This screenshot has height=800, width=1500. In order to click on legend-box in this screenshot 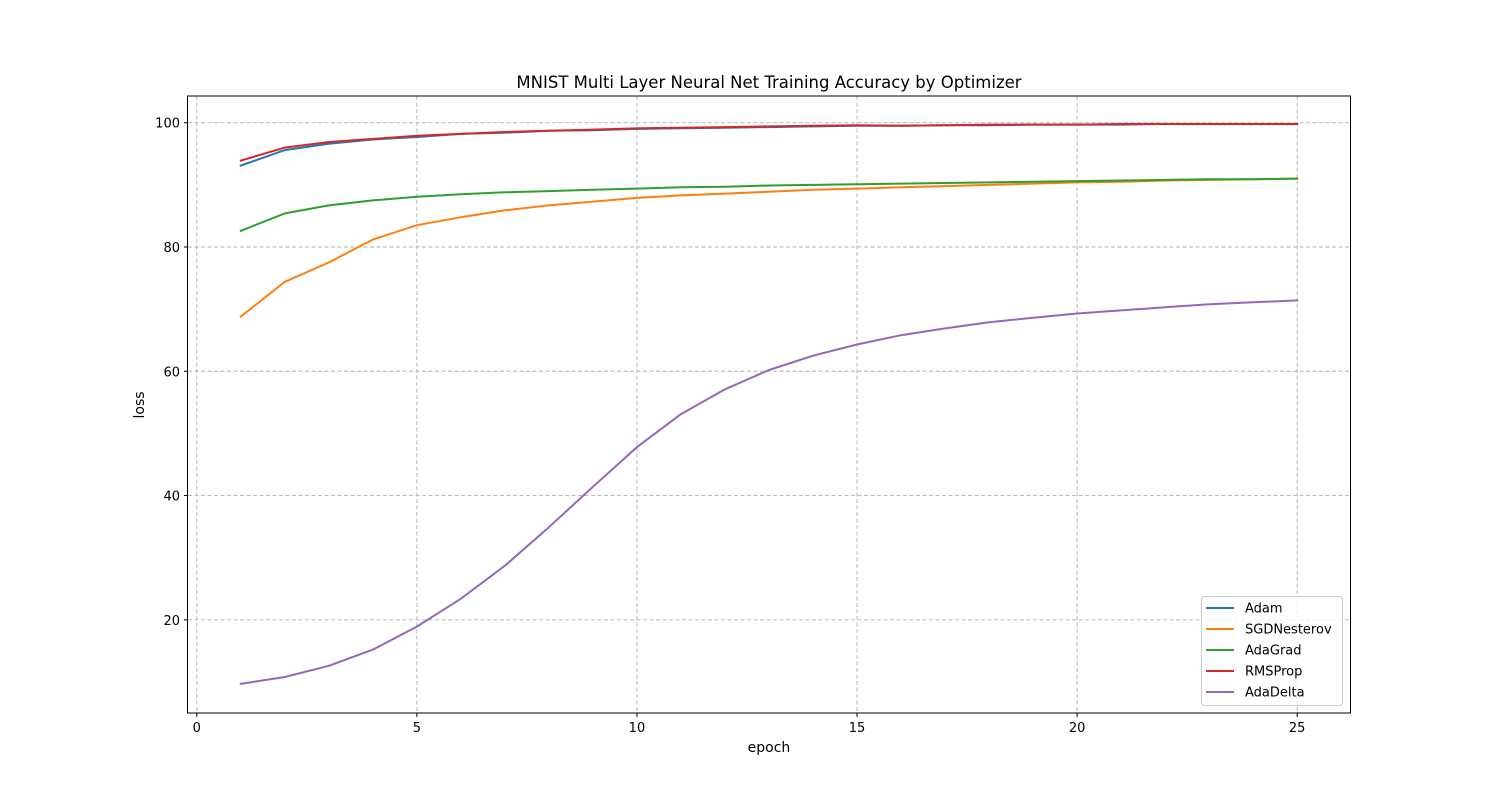, I will do `click(1272, 651)`.